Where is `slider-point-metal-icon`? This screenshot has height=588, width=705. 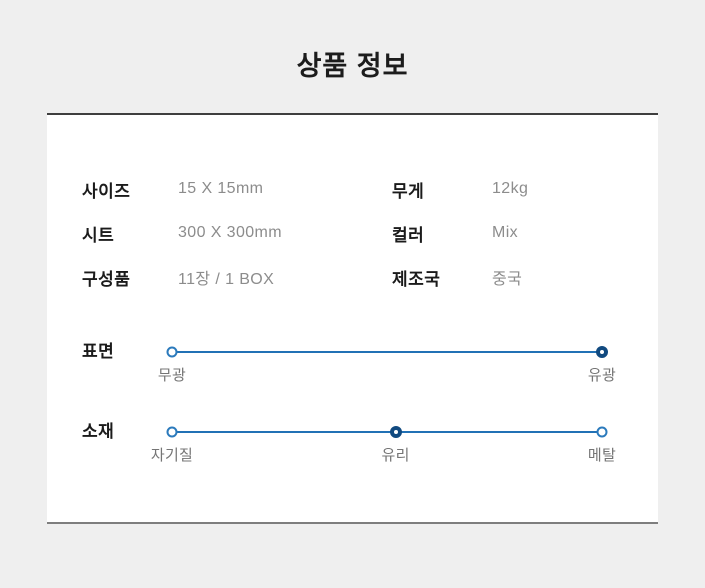 slider-point-metal-icon is located at coordinates (602, 432).